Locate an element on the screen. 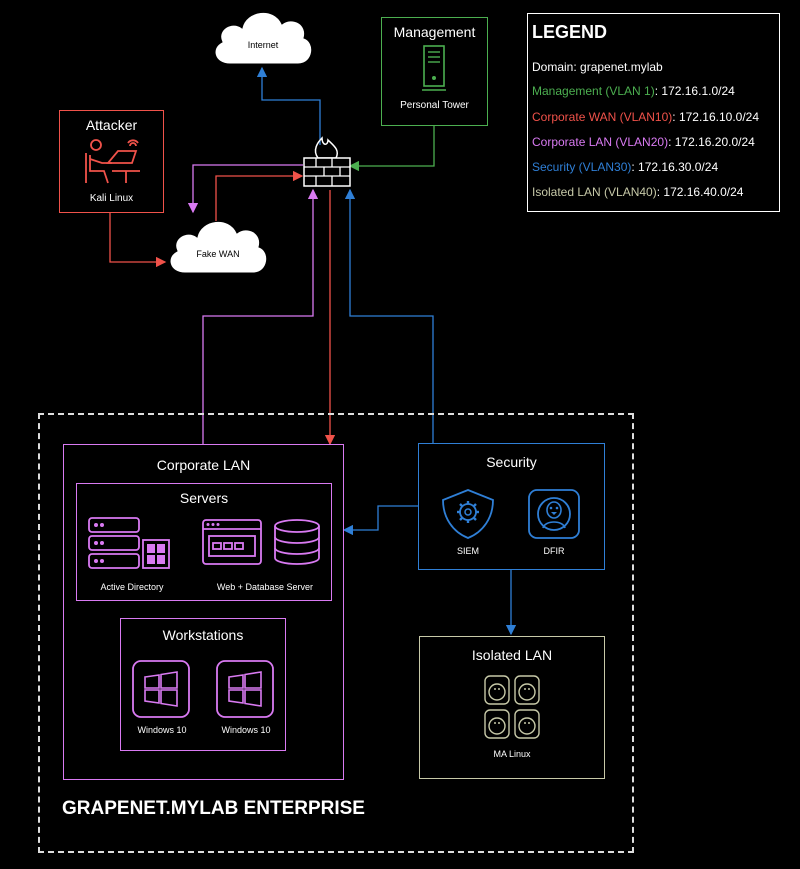 This screenshot has width=800, height=869. tower-pc-icon is located at coordinates (434, 68).